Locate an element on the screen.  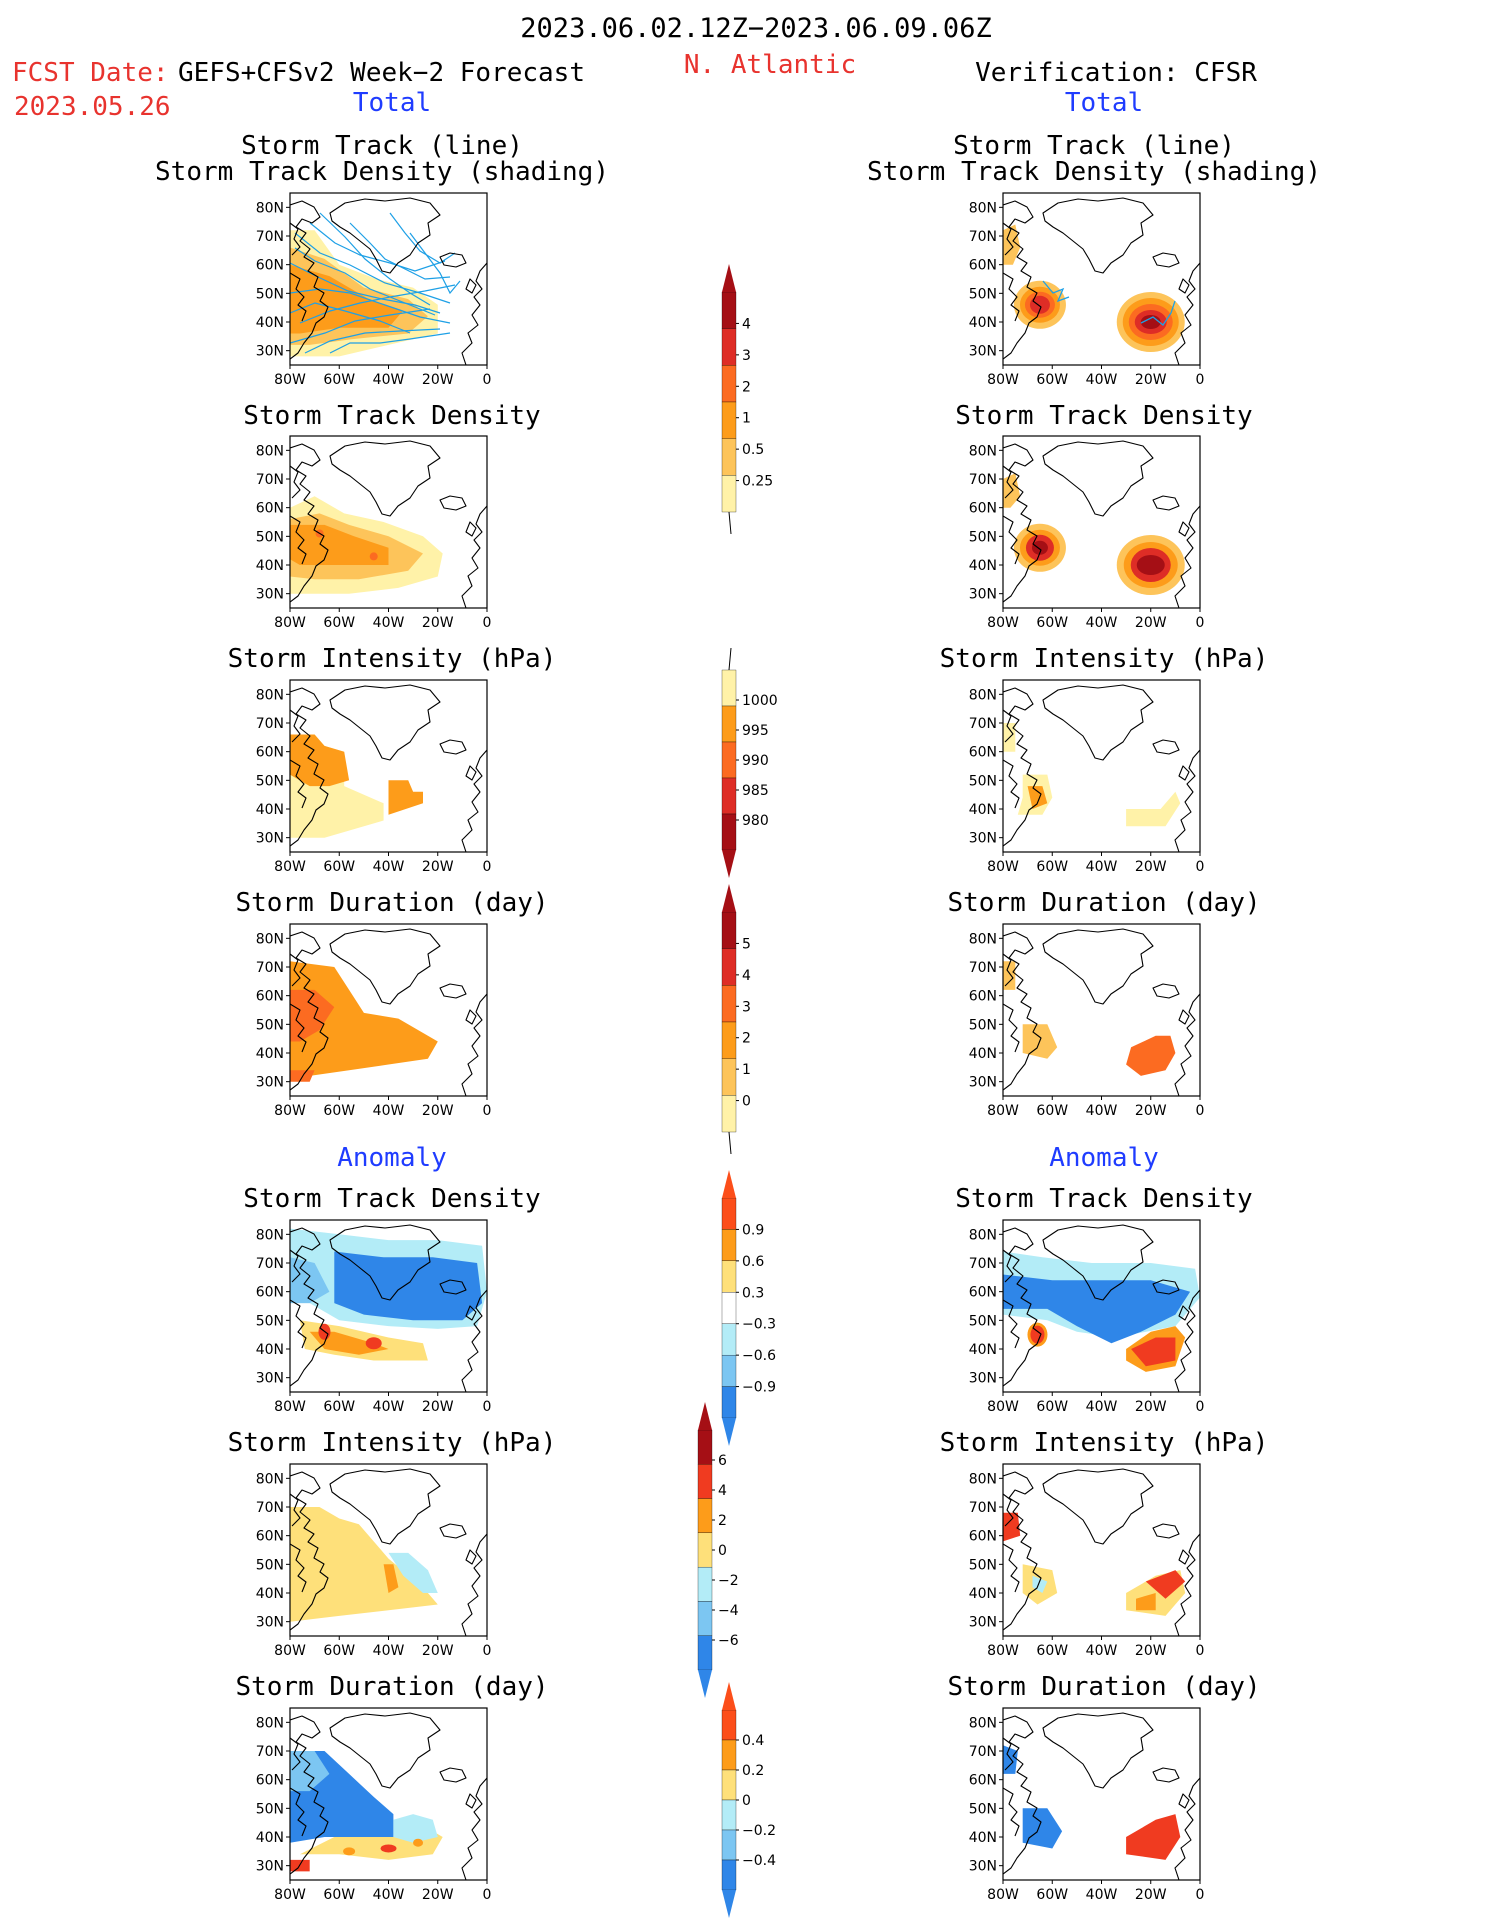
lon-tick-label: 40W is located at coordinates (389, 867).